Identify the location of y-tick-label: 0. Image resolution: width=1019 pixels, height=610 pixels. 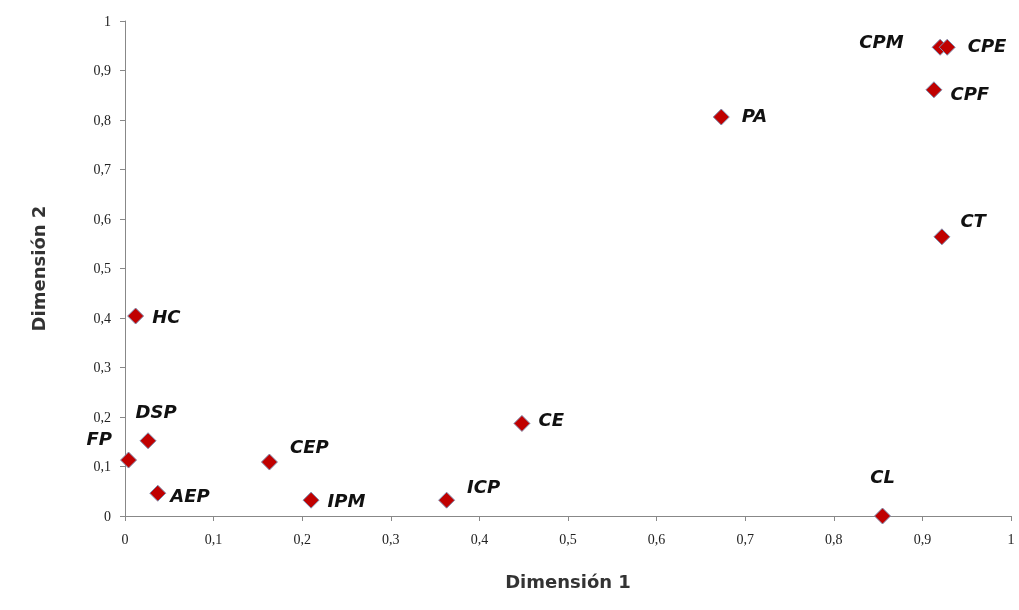
(107, 516).